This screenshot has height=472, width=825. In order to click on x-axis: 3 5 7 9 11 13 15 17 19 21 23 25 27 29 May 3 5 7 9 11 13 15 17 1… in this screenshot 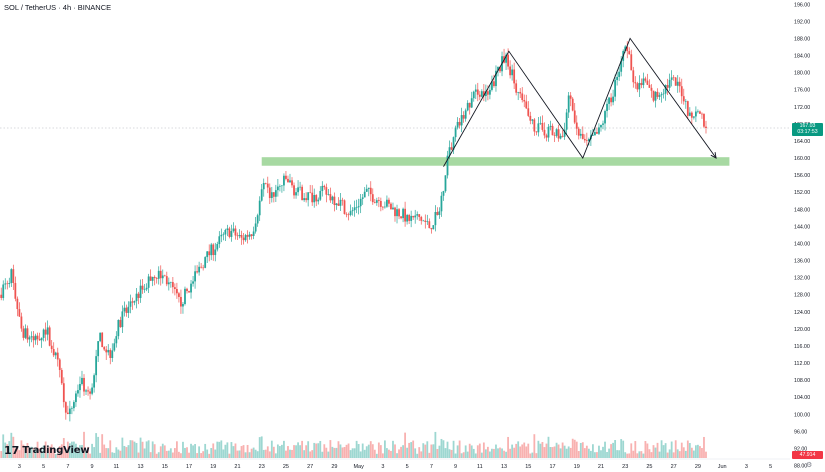, I will do `click(395, 464)`.